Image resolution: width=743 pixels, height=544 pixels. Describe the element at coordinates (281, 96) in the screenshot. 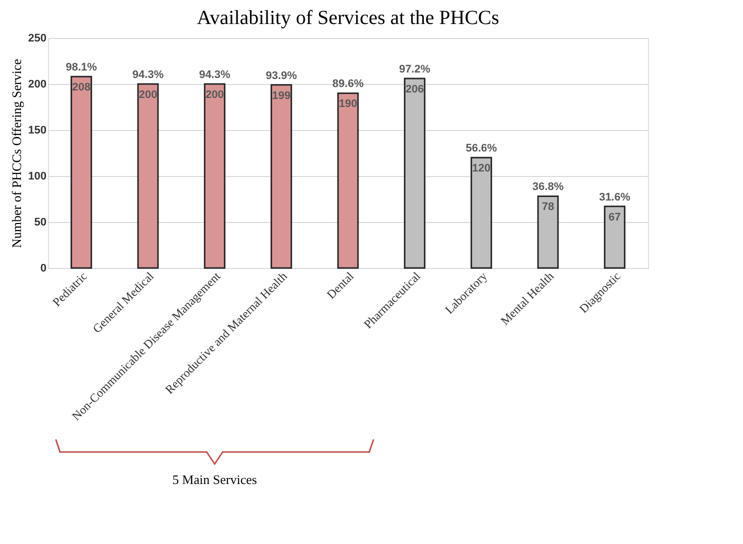

I see `data-label: 199` at that location.